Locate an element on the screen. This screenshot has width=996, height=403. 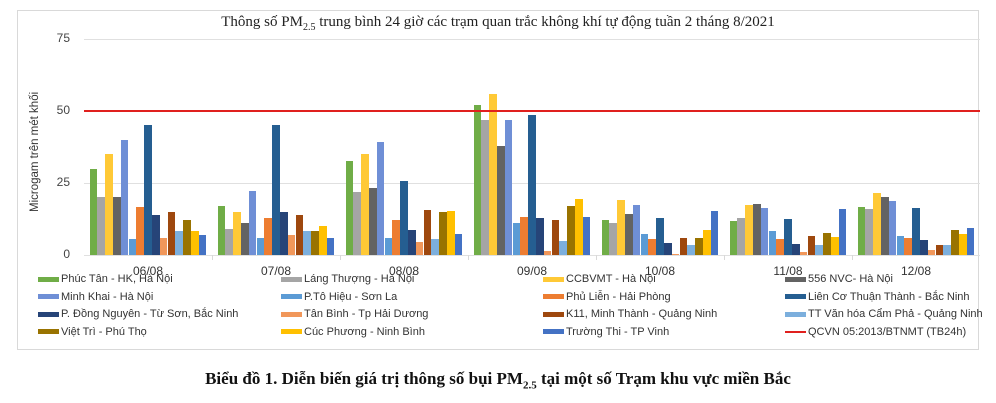
x-tick-label: 09/08 is located at coordinates (532, 271).